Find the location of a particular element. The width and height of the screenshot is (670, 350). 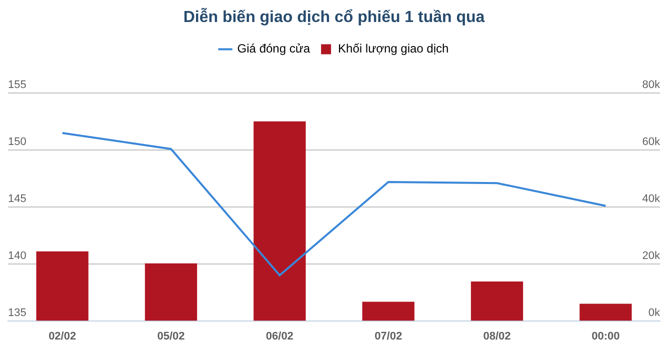

x-tick-label: 05/02 is located at coordinates (171, 336).